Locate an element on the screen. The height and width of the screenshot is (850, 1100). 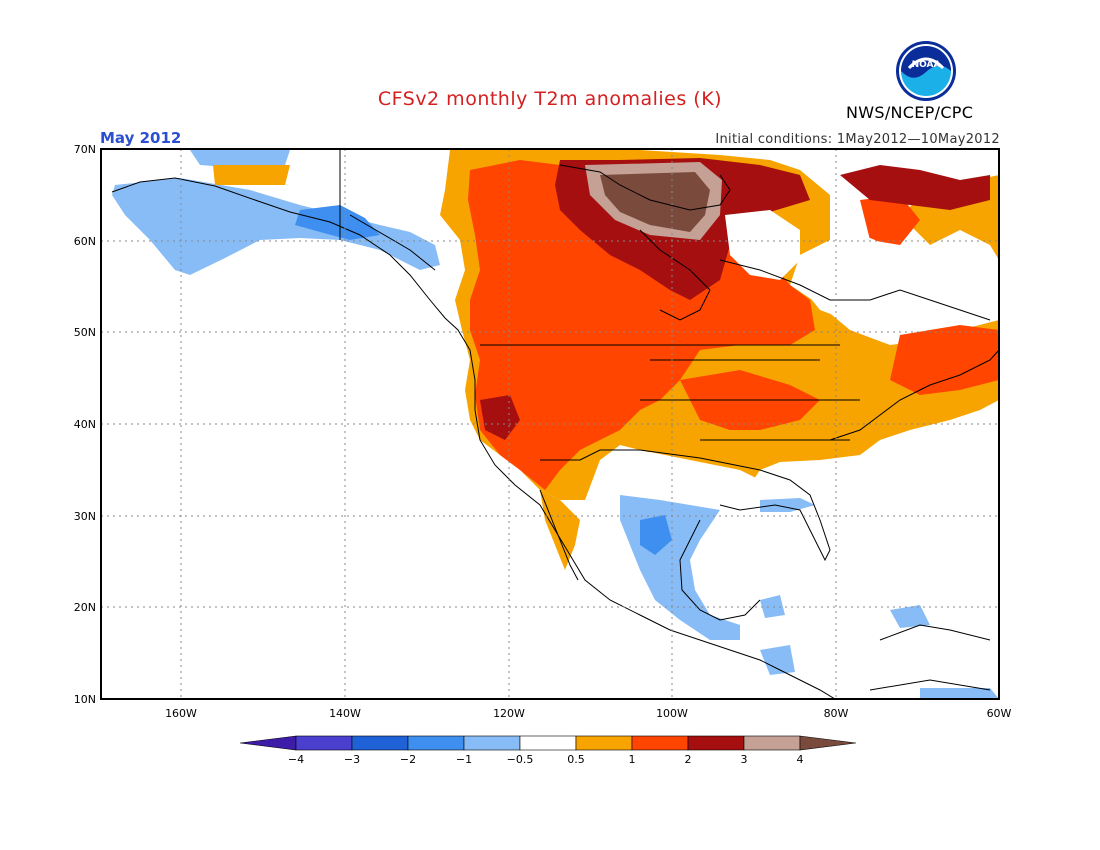
lat-label: 60N is located at coordinates (85, 241).